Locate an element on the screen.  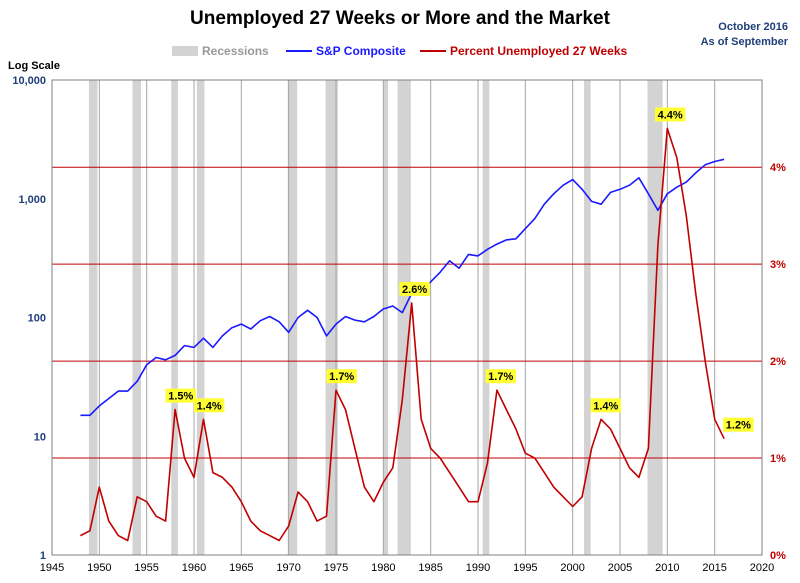
legend-unemp-swatch is located at coordinates (433, 51).